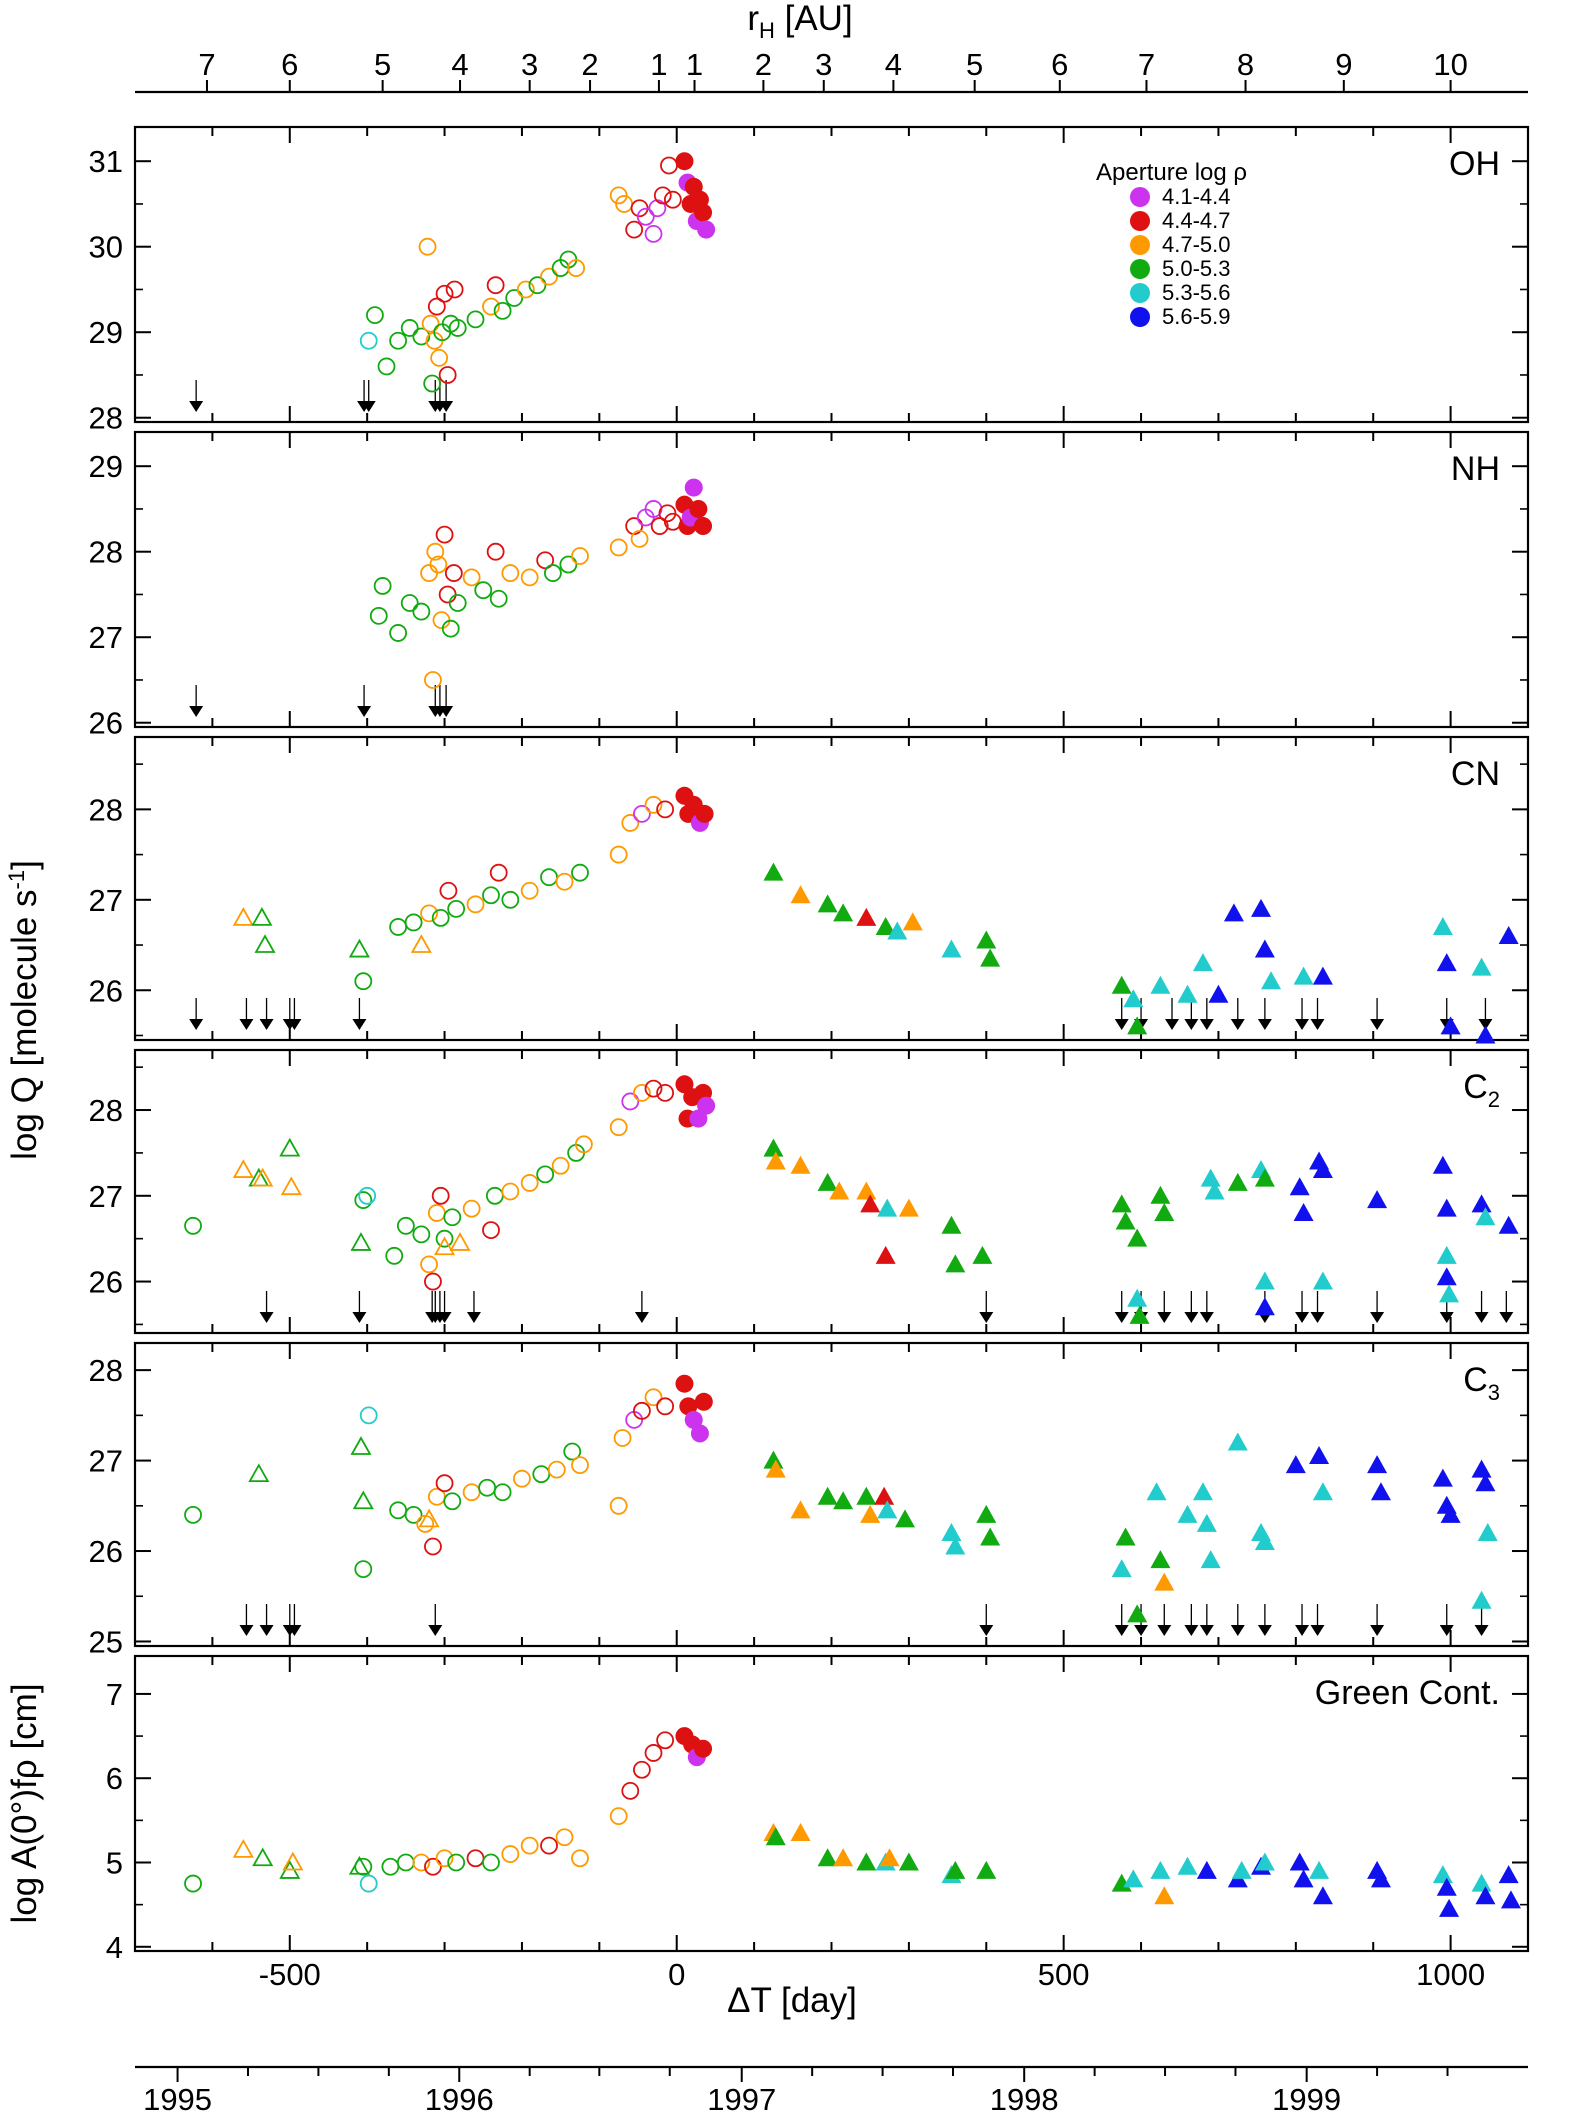 The width and height of the screenshot is (1570, 2119). Describe the element at coordinates (809, 280) in the screenshot. I see `panel: 28 29 30 31 OH` at that location.